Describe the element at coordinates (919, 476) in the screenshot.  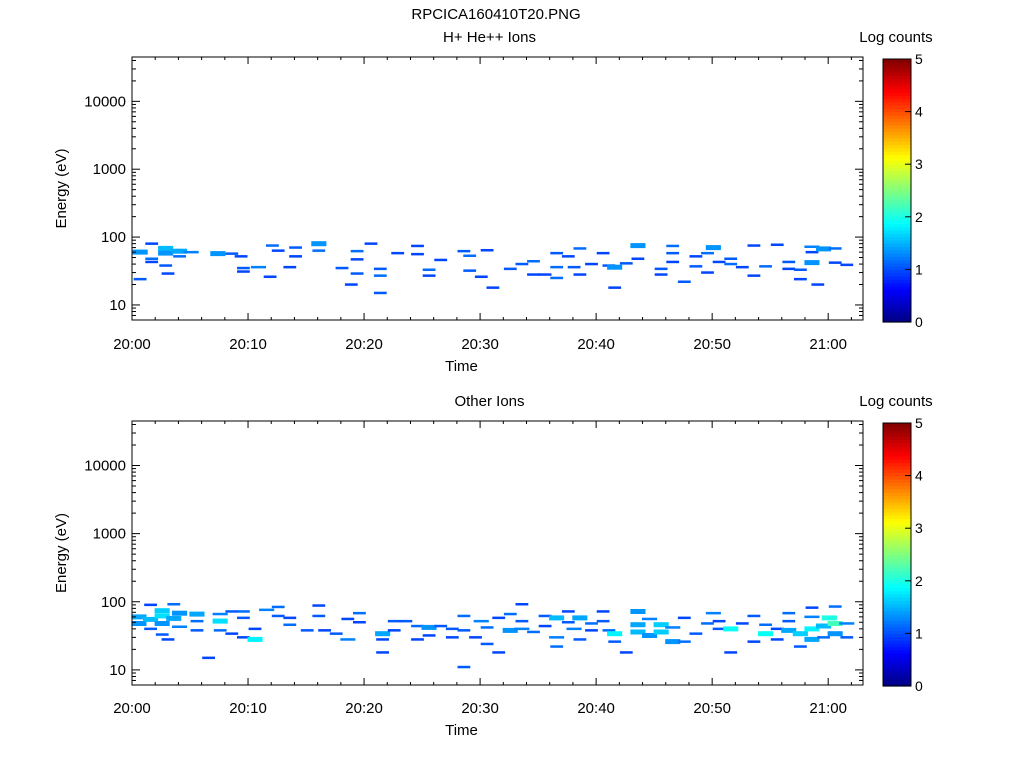
I see `colorbar-tick-label: 4` at that location.